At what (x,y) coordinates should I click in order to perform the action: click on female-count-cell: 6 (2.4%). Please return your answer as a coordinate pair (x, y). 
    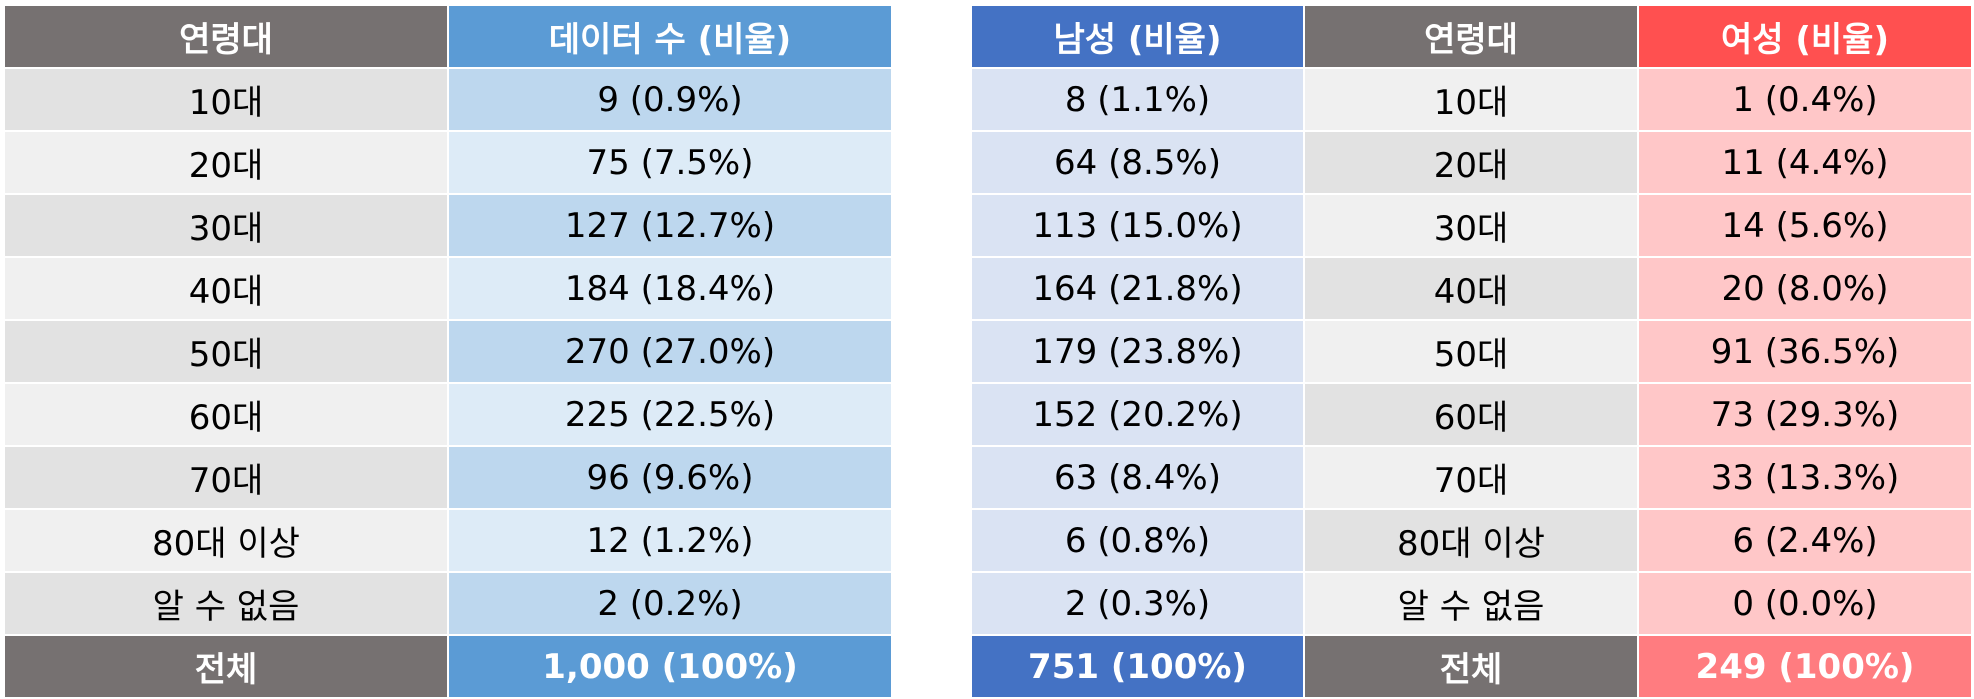
    Looking at the image, I should click on (1805, 540).